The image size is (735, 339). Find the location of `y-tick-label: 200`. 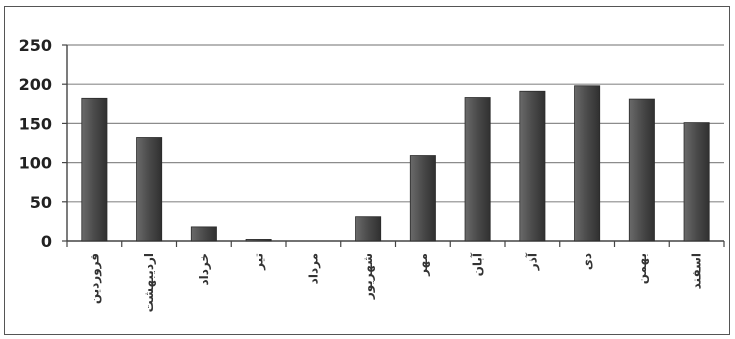

y-tick-label: 200 is located at coordinates (35, 84).